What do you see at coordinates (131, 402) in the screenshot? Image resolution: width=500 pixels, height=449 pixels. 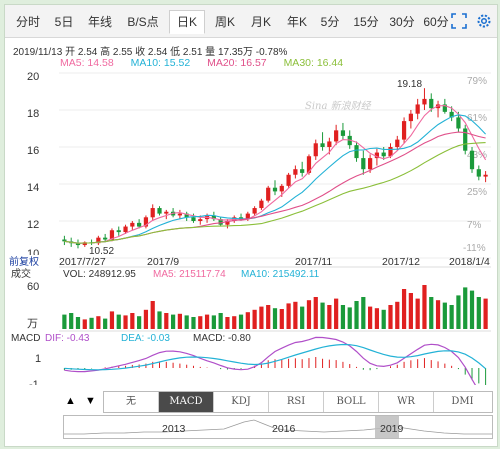 I see `indicator-tab-none: 无` at bounding box center [131, 402].